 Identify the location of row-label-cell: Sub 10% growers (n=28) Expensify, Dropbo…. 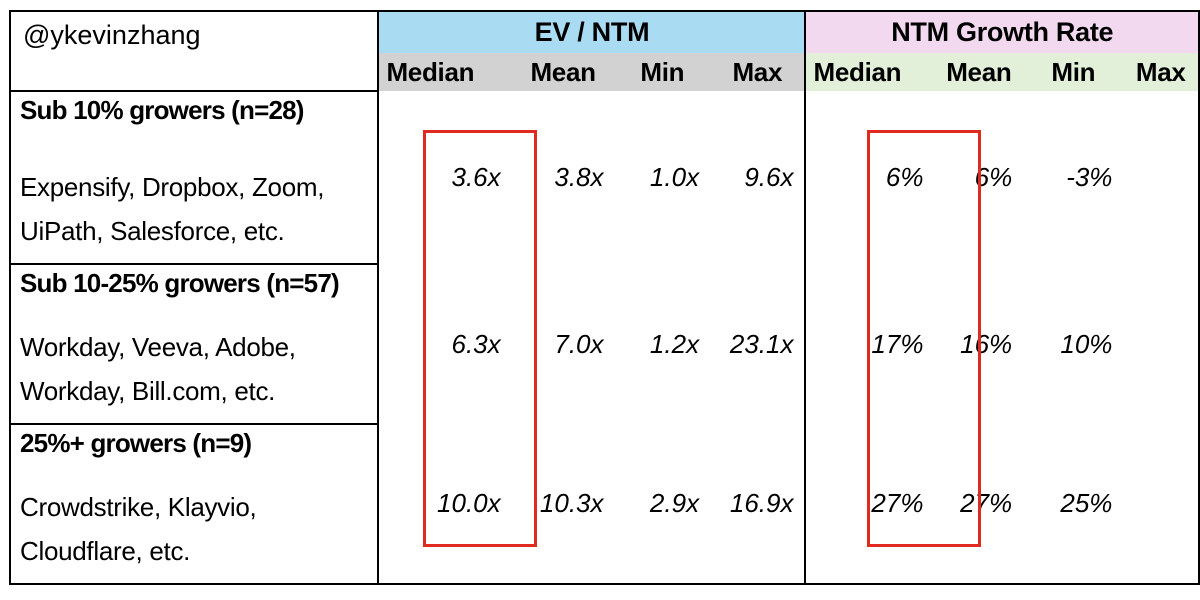
(195, 178).